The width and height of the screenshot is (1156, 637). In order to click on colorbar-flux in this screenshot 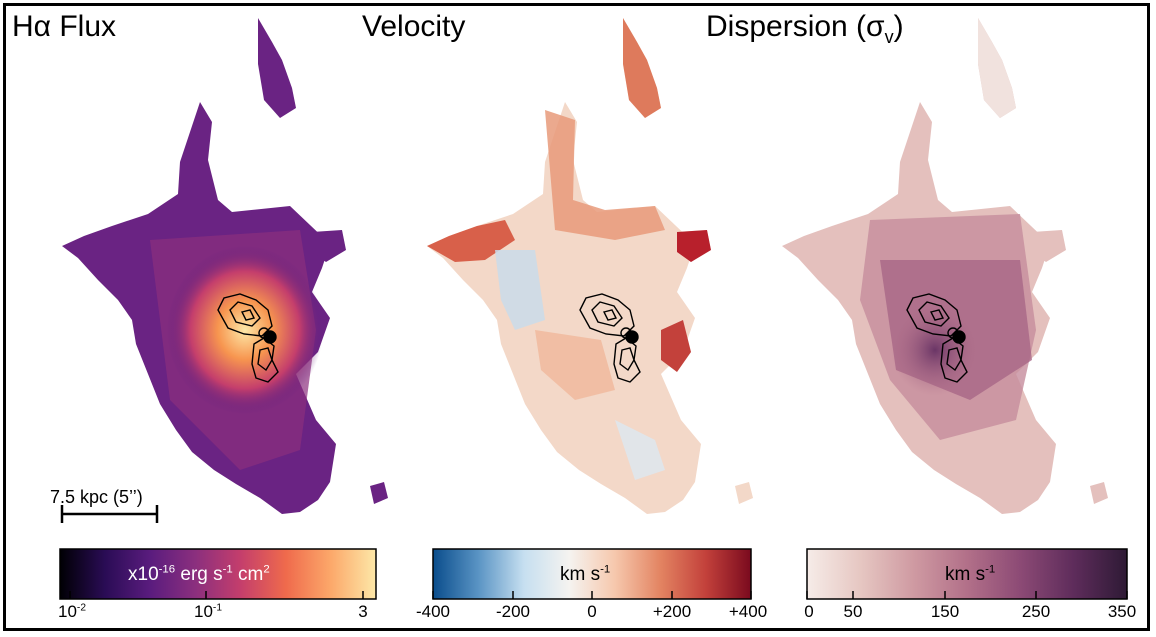, I will do `click(218, 574)`.